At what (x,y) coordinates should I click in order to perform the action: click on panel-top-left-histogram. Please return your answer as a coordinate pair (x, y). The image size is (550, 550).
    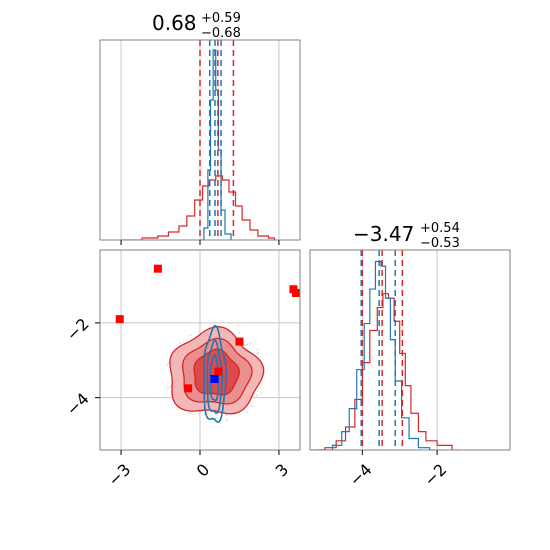
    Looking at the image, I should click on (200, 142).